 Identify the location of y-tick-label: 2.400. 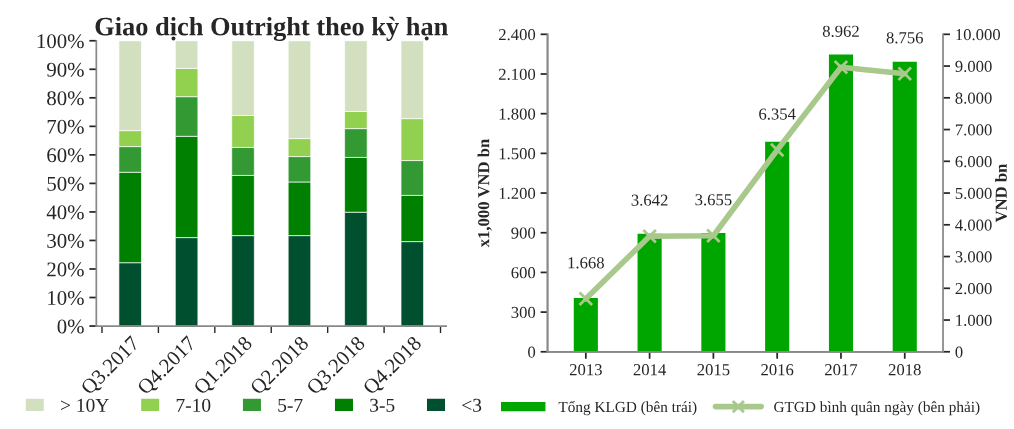
(517, 35).